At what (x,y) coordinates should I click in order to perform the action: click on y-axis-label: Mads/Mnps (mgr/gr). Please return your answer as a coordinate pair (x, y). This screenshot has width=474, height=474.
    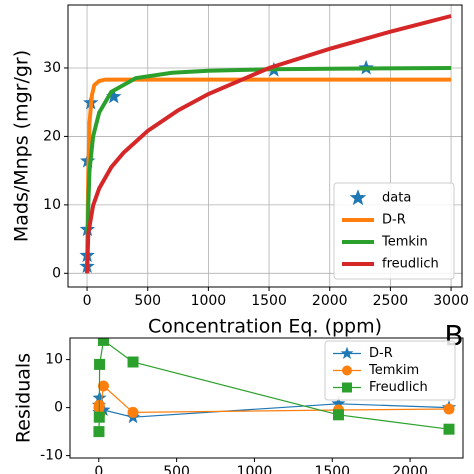
    Looking at the image, I should click on (22, 146).